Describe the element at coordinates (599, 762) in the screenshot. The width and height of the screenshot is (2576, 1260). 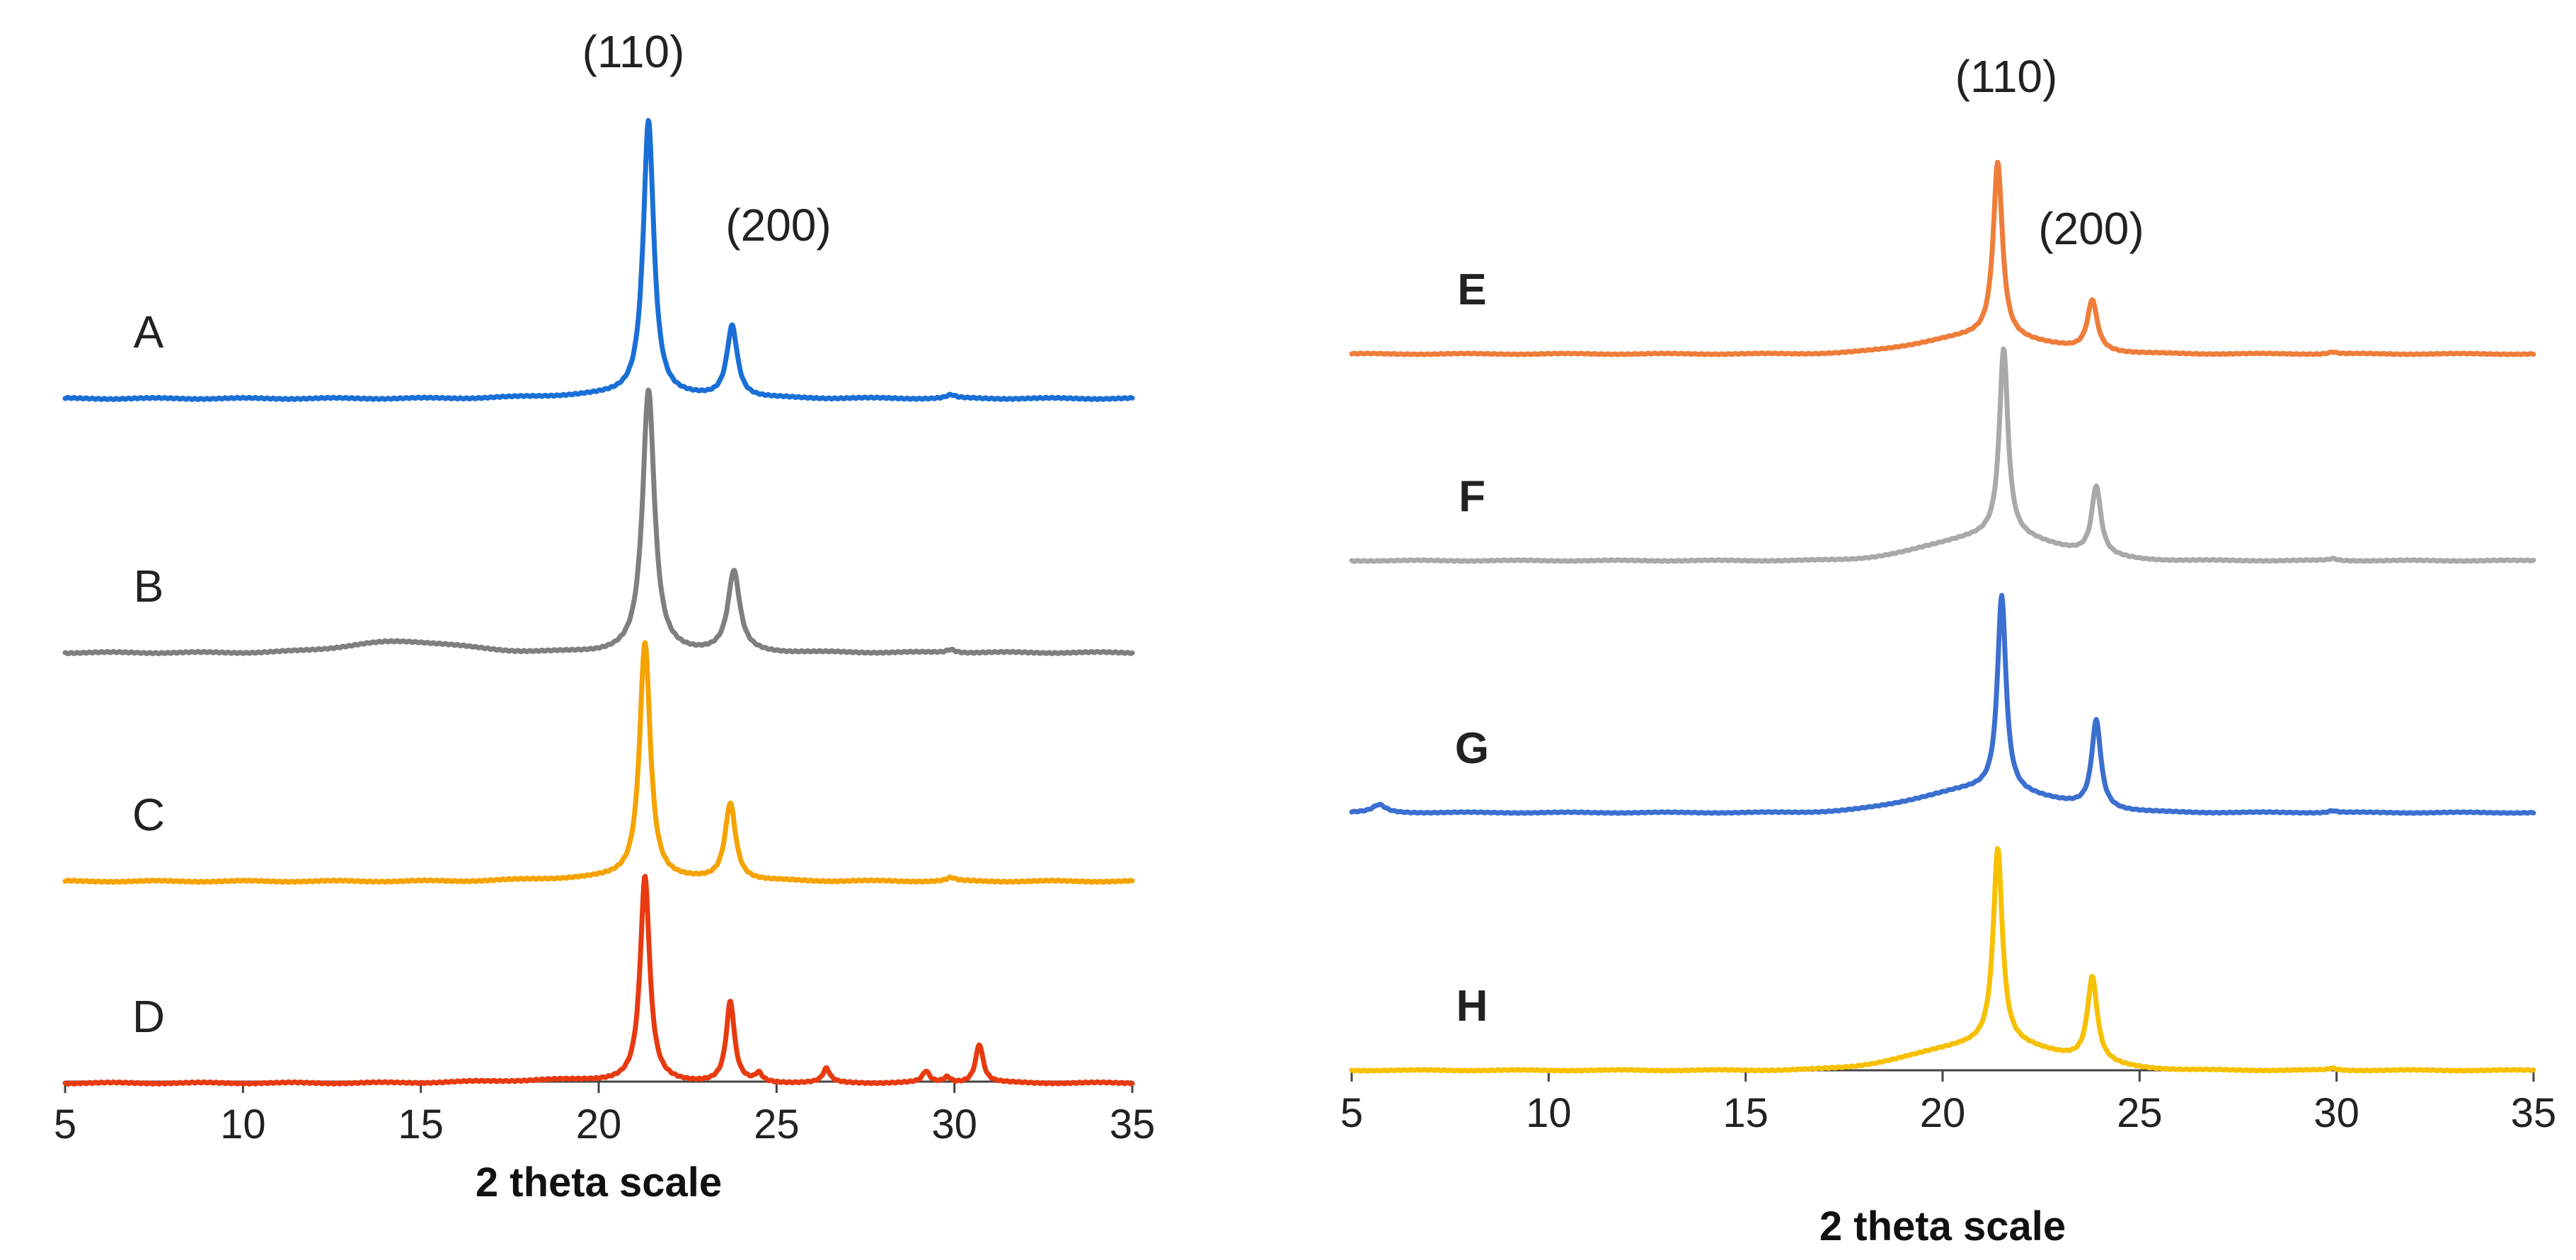
I see `series-line-C` at that location.